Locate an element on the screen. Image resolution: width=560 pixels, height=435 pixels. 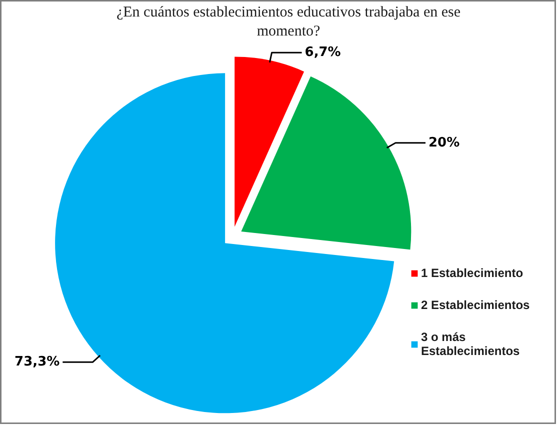
data-label: 73,3% is located at coordinates (37, 362).